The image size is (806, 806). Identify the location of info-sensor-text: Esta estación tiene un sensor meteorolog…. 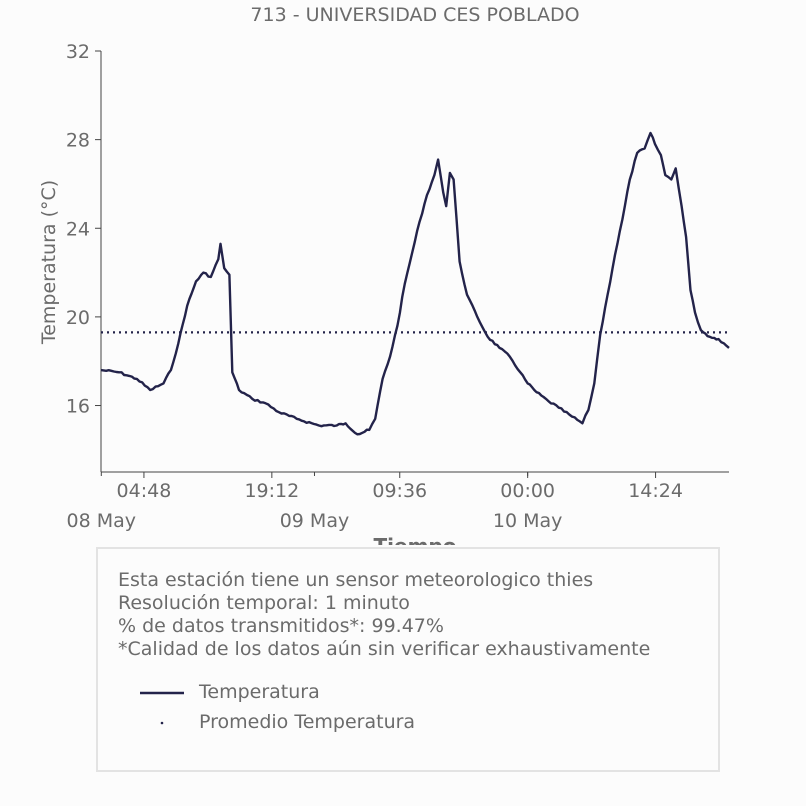
(356, 580).